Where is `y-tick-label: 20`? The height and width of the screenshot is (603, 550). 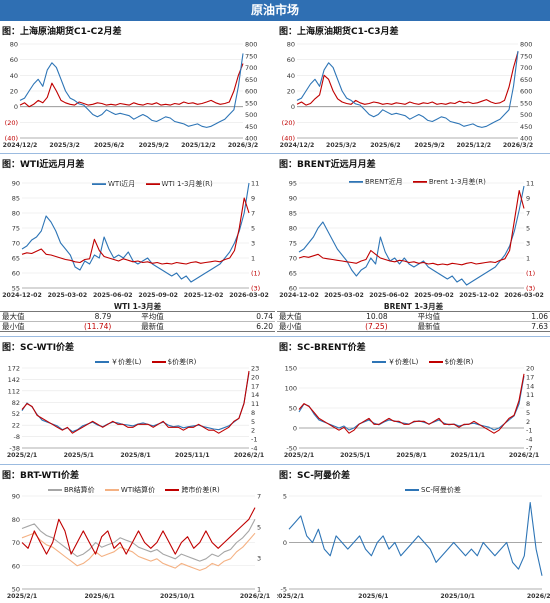 y-tick-label: 20 is located at coordinates (291, 92).